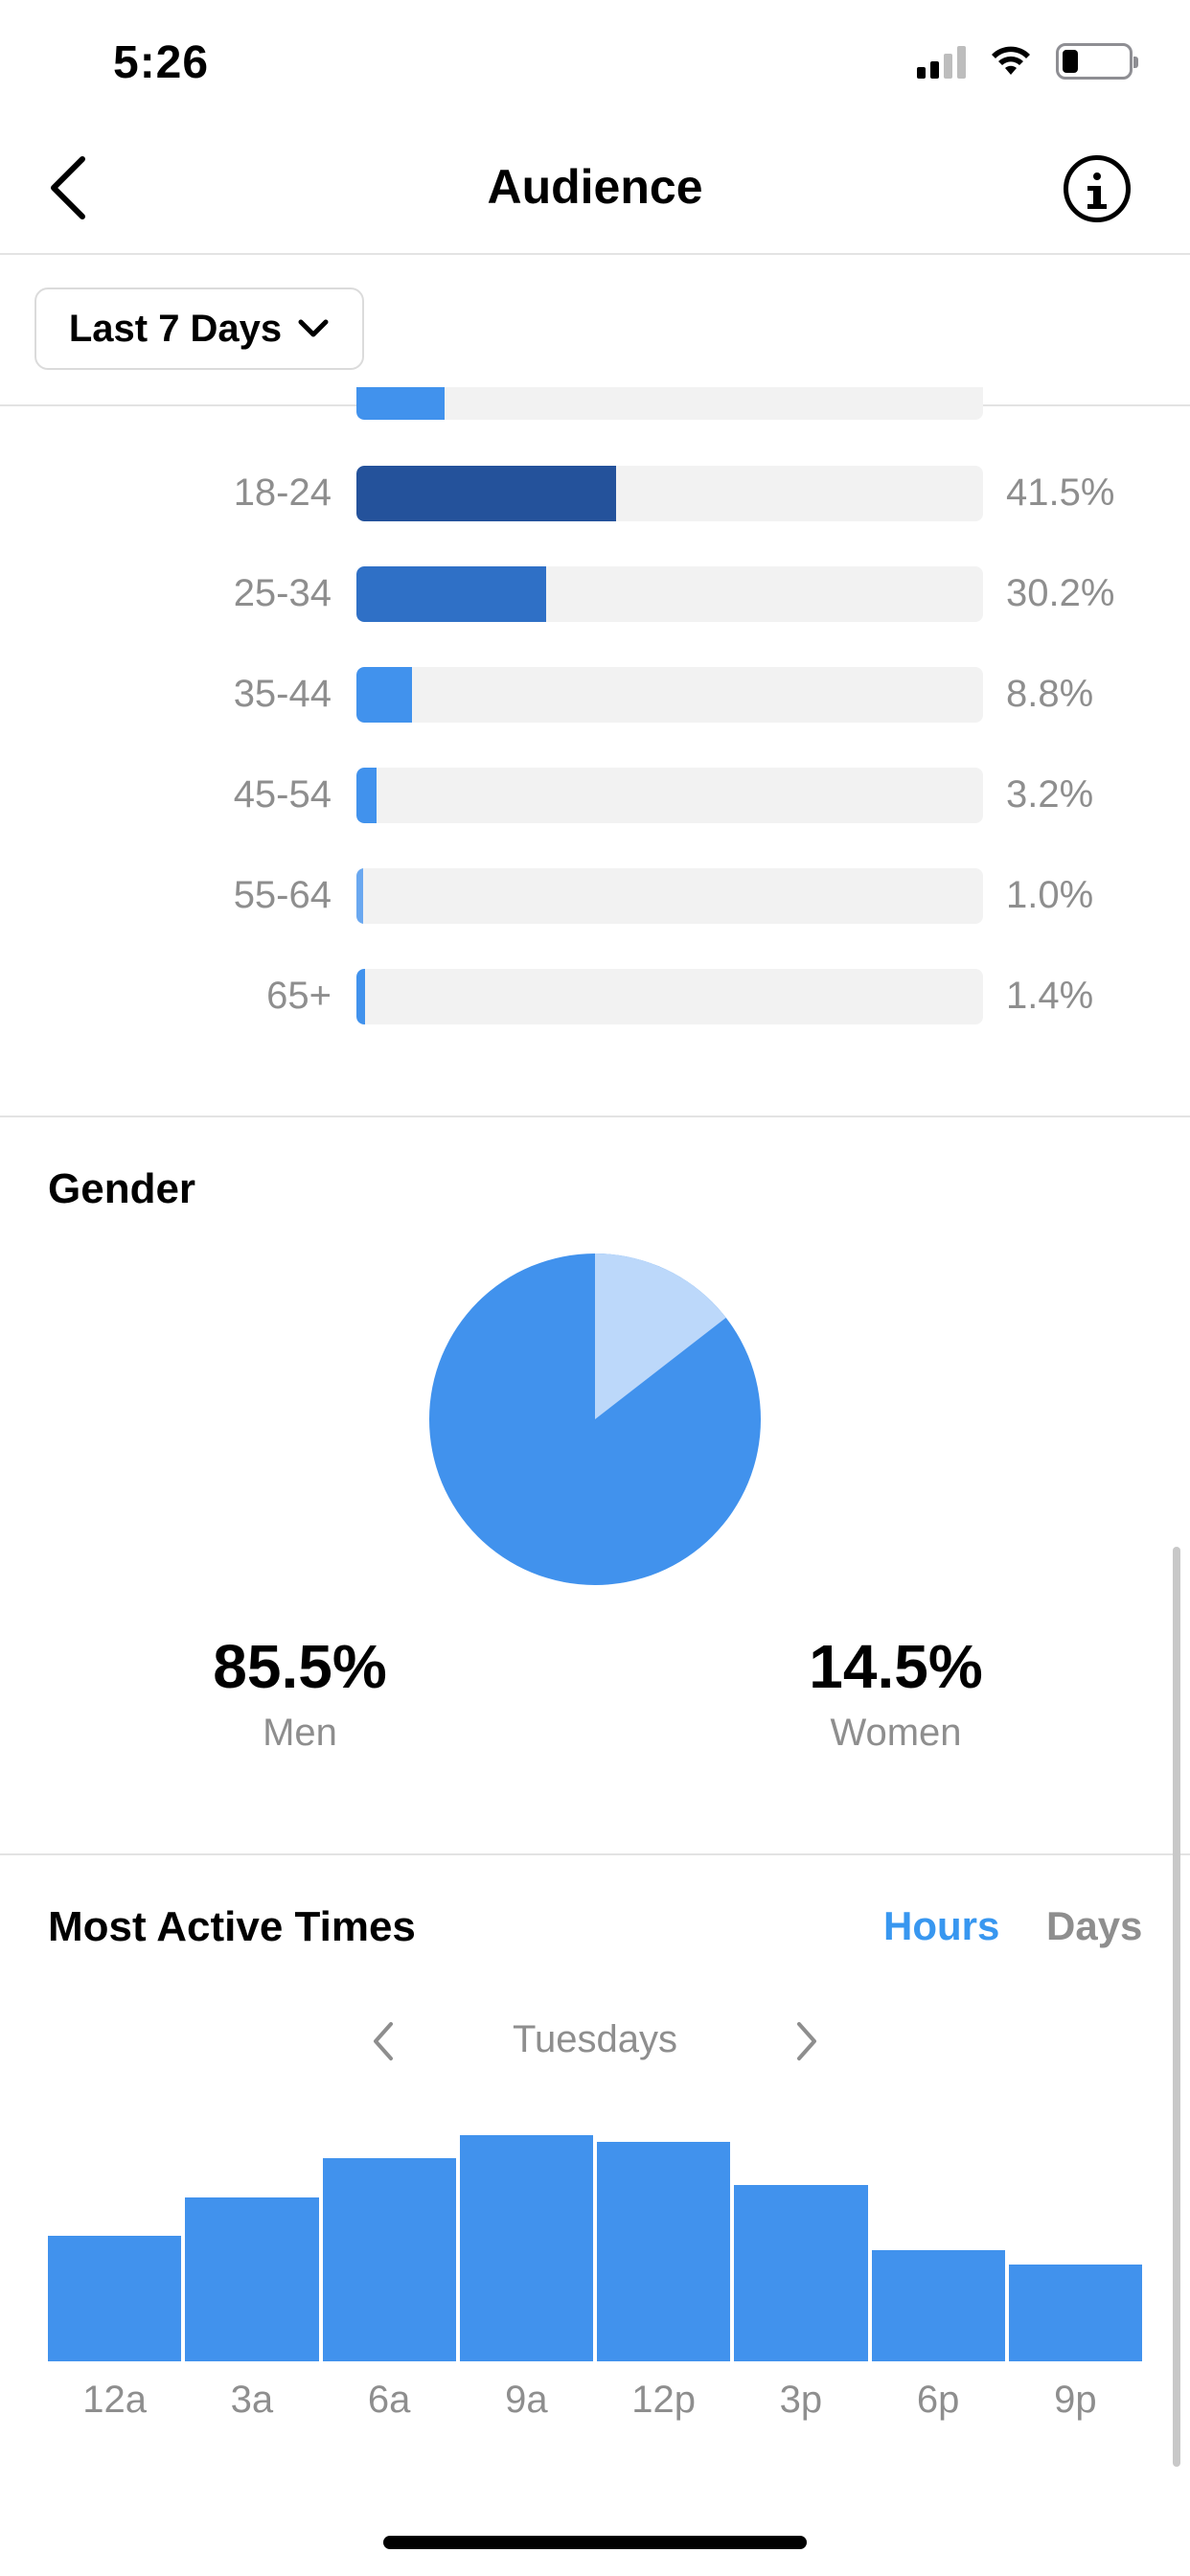  Describe the element at coordinates (313, 328) in the screenshot. I see `chevron-down-icon` at that location.